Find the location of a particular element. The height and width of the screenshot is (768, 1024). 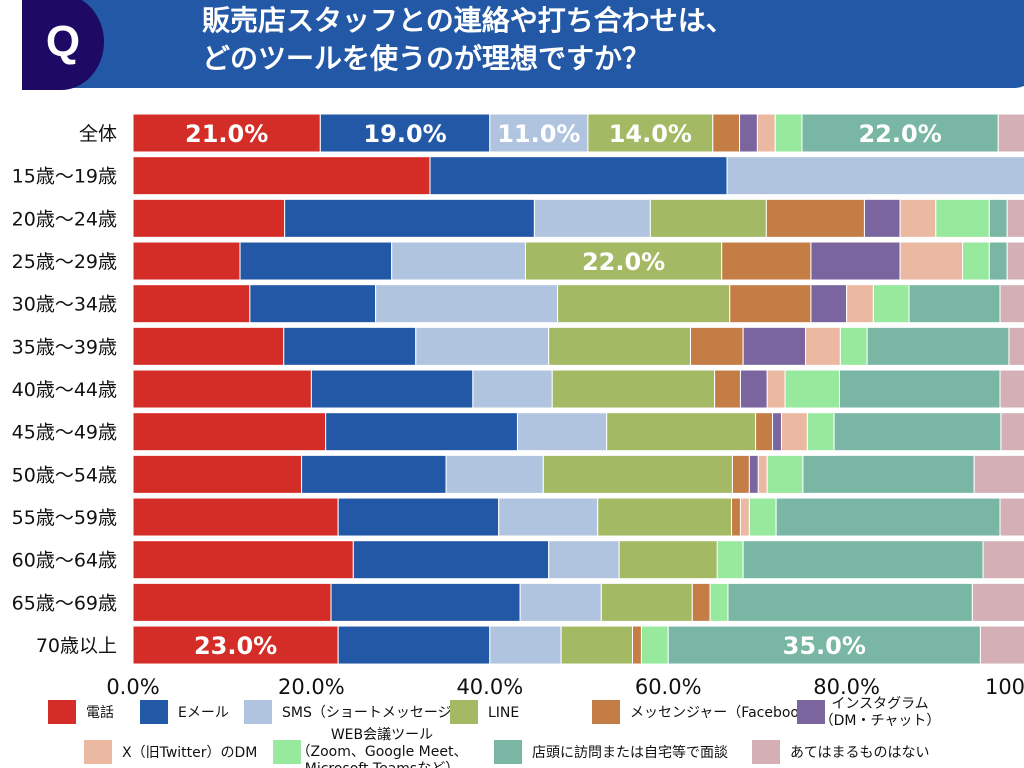

category-label: 15歳～19歳 is located at coordinates (64, 177).